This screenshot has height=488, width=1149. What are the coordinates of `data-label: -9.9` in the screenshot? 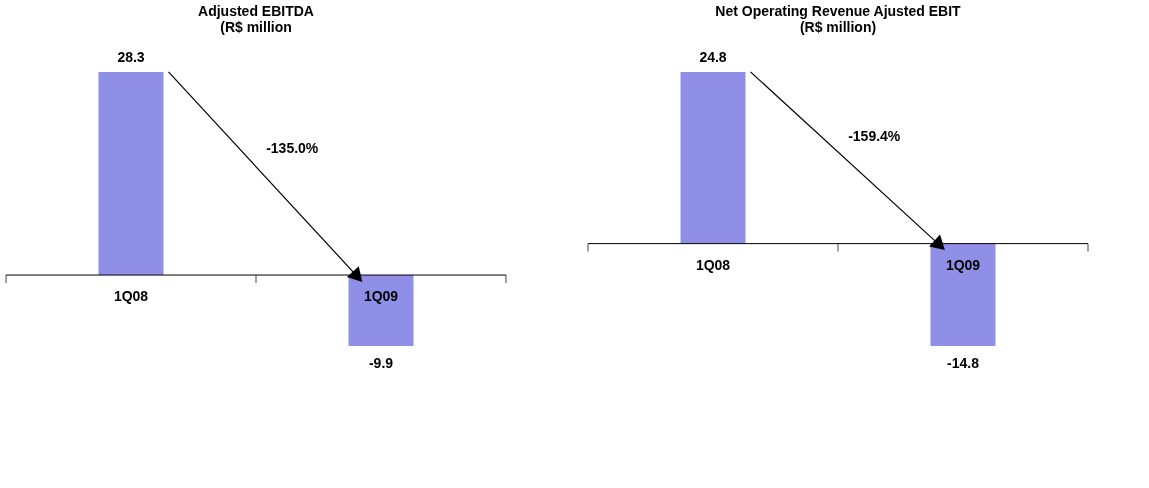 It's located at (381, 363).